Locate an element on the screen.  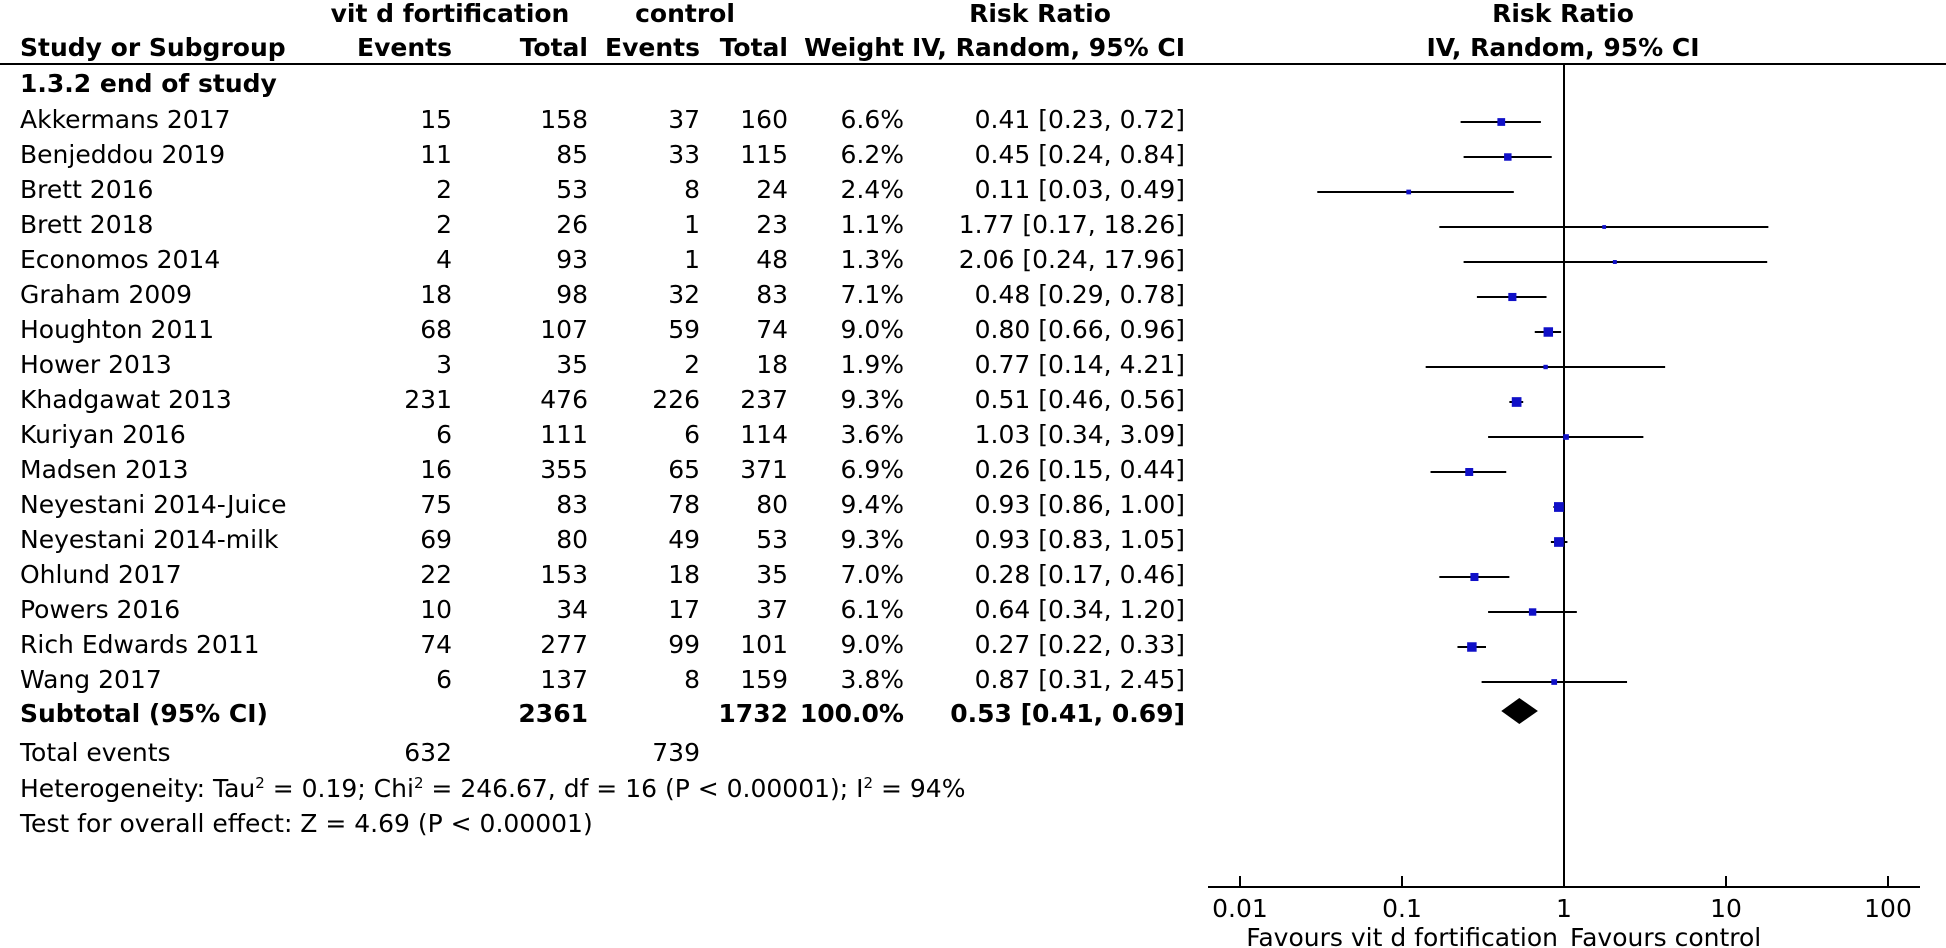
total-treatment: 85 is located at coordinates (572, 154).